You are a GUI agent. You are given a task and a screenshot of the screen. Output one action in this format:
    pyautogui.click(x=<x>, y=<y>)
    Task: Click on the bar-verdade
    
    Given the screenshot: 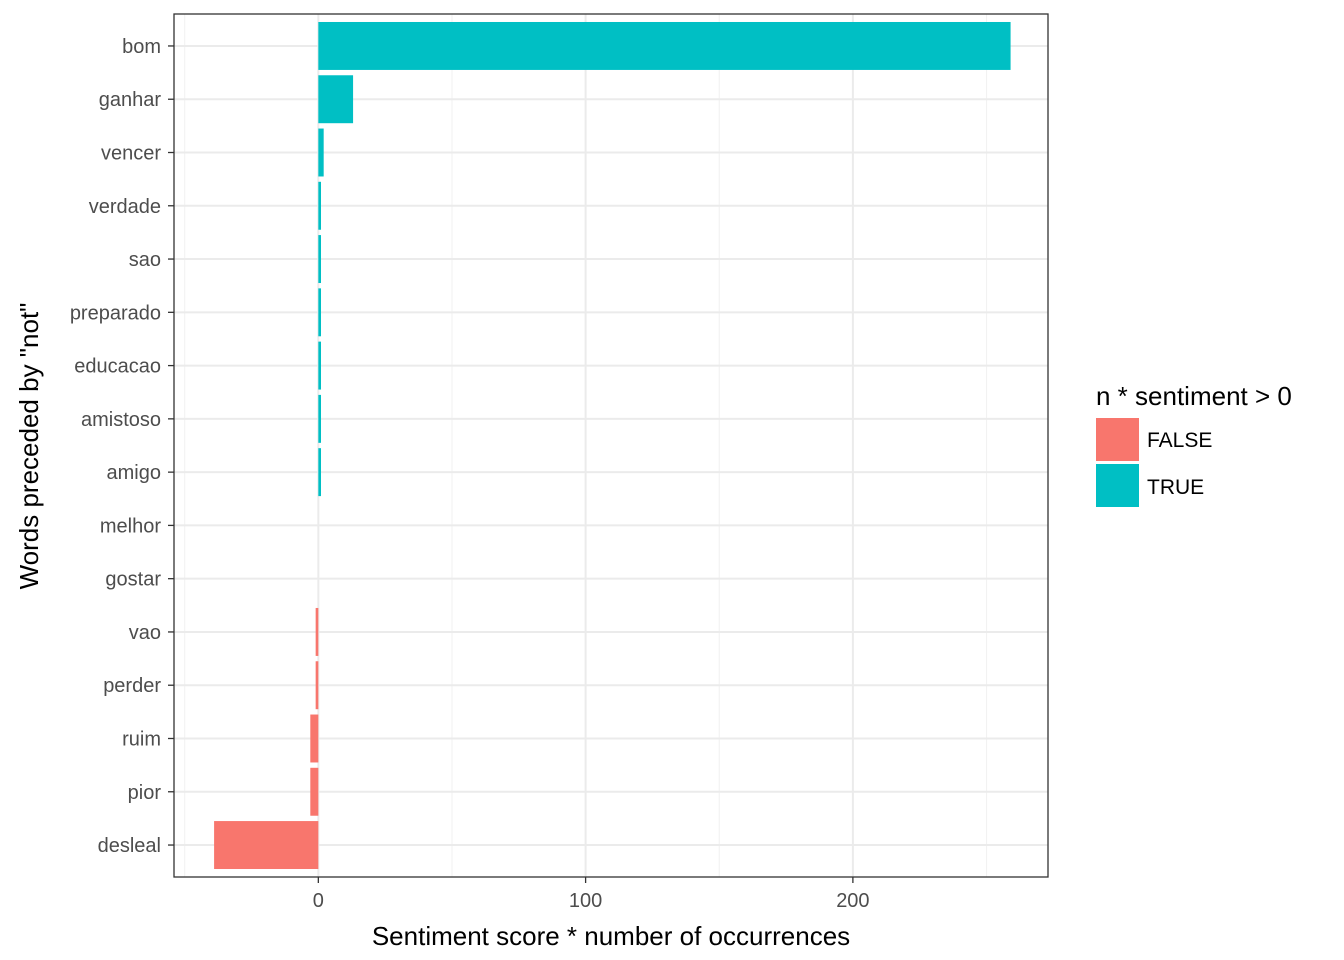 What is the action you would take?
    pyautogui.click(x=320, y=205)
    